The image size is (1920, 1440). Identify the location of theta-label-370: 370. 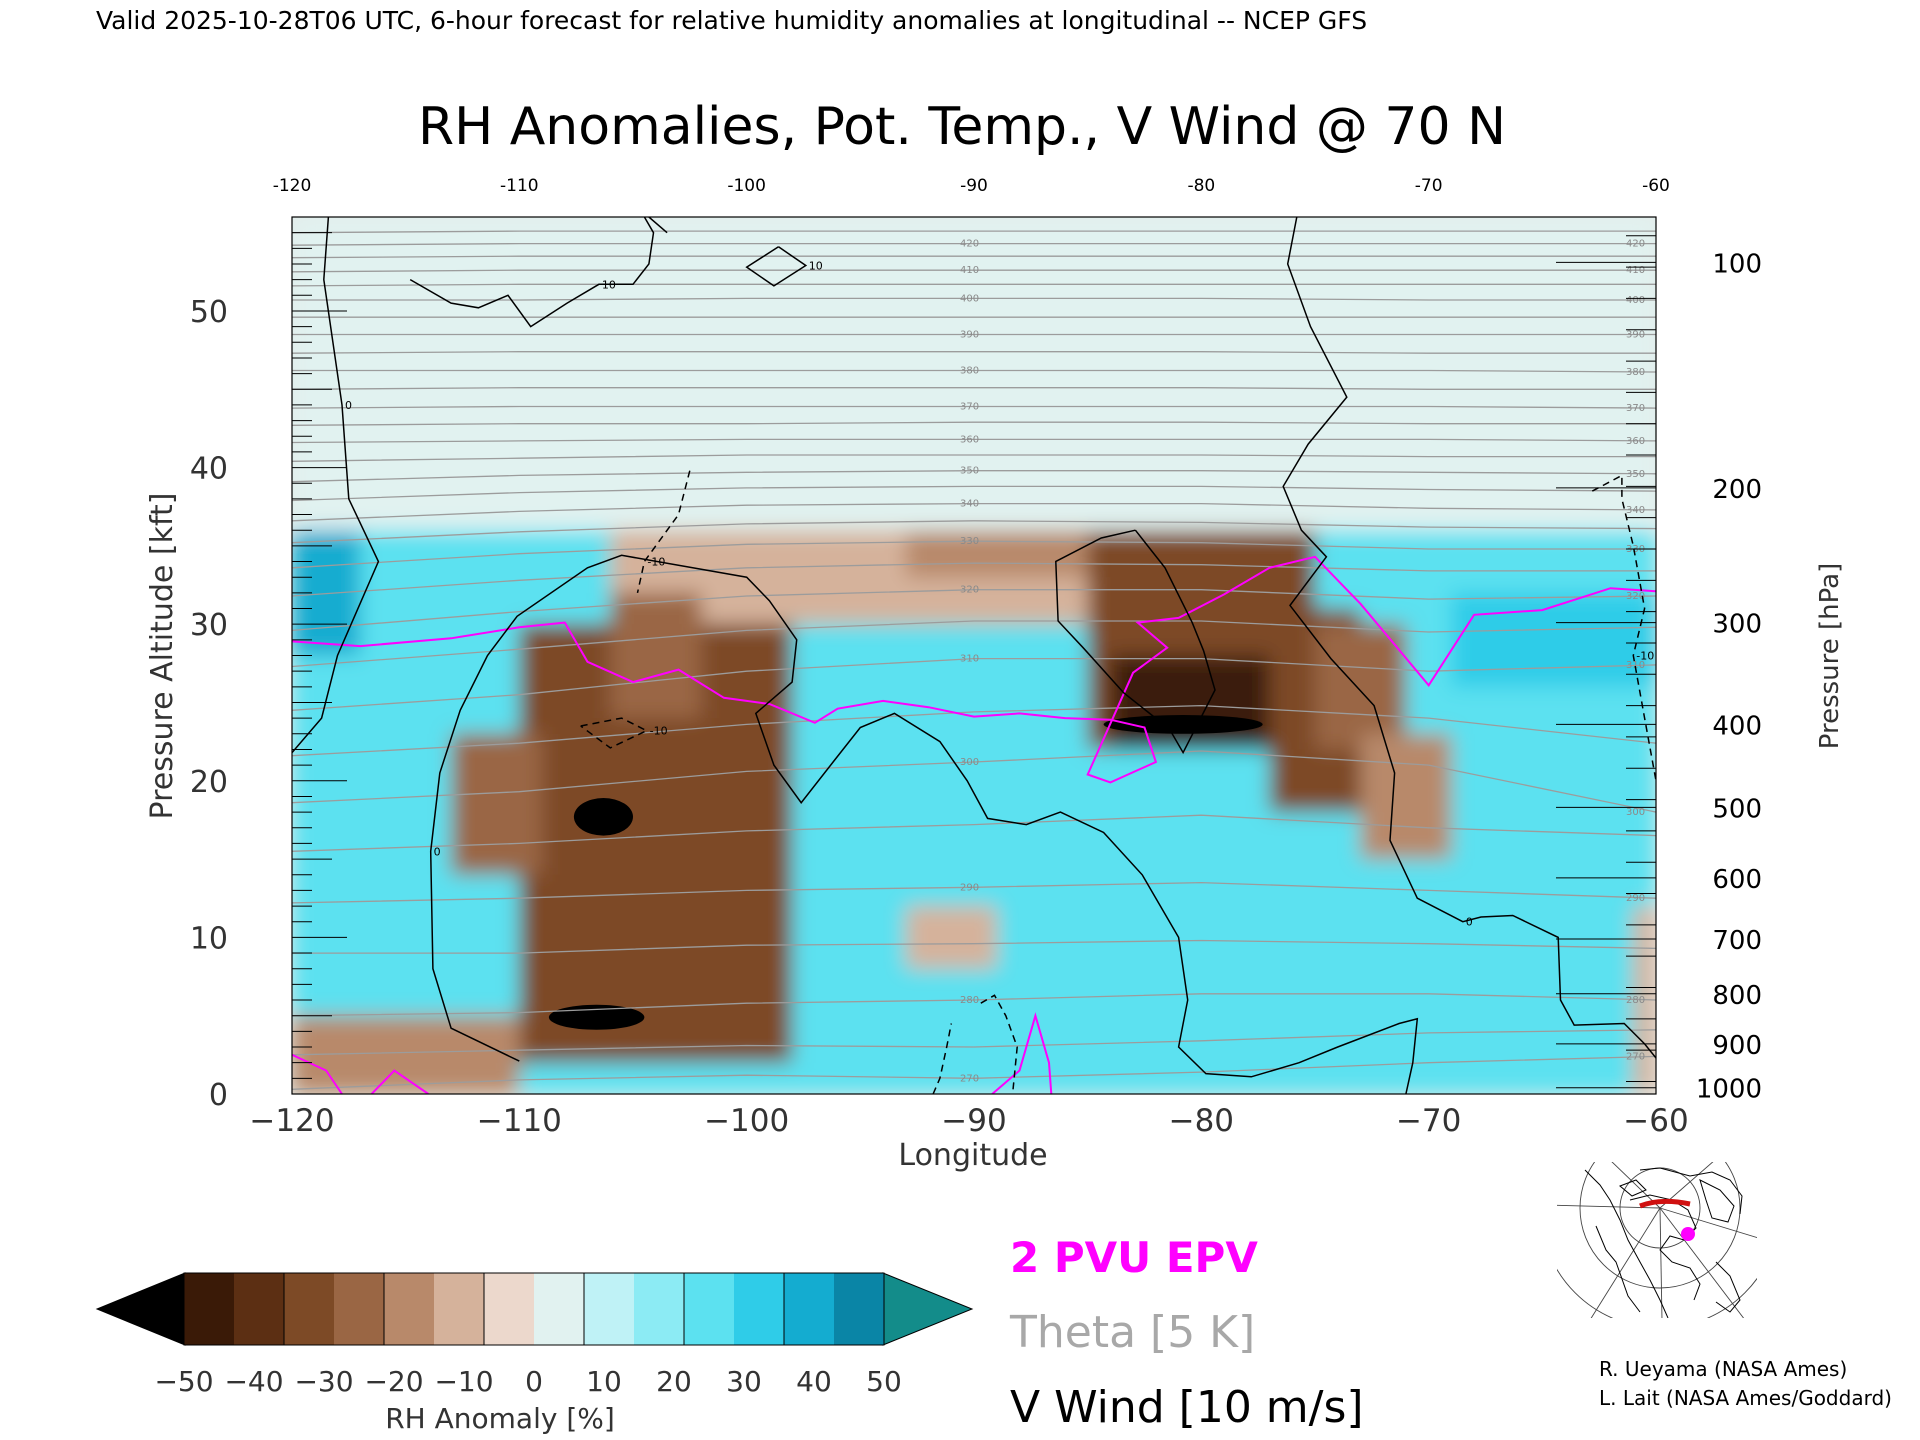
(969, 406).